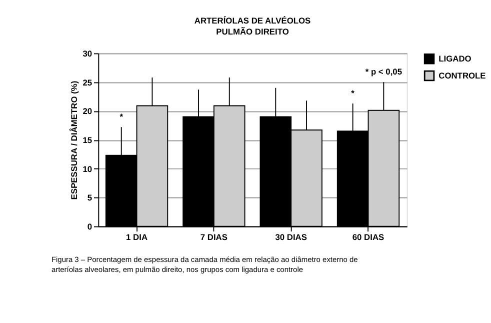  What do you see at coordinates (253, 20) in the screenshot?
I see `chart-title: ARTERÍOLAS DE ALVÉOLOS` at bounding box center [253, 20].